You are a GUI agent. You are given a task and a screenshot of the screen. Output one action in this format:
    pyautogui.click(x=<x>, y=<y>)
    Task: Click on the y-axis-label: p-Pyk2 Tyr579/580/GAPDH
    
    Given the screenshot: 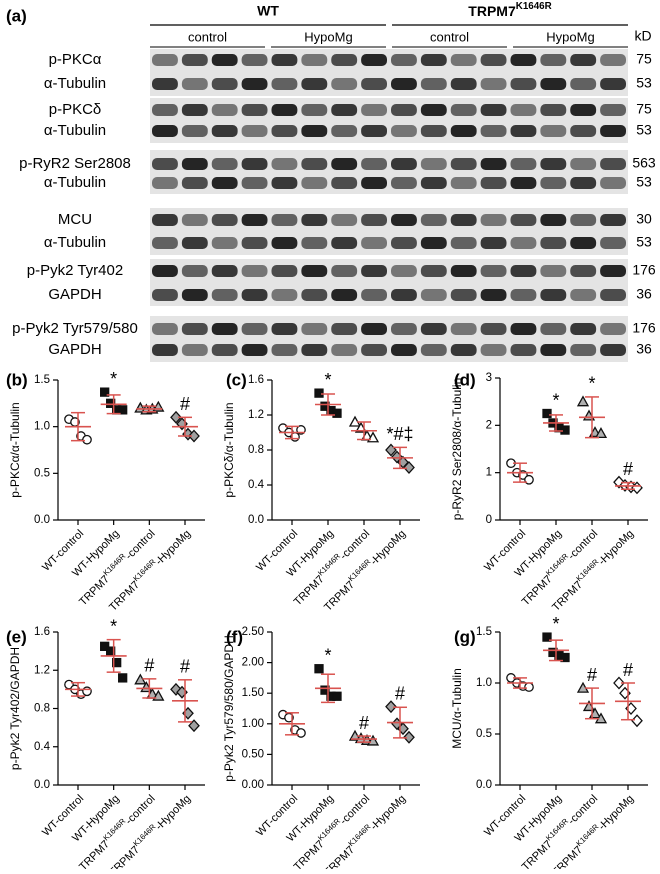 What is the action you would take?
    pyautogui.click(x=229, y=708)
    